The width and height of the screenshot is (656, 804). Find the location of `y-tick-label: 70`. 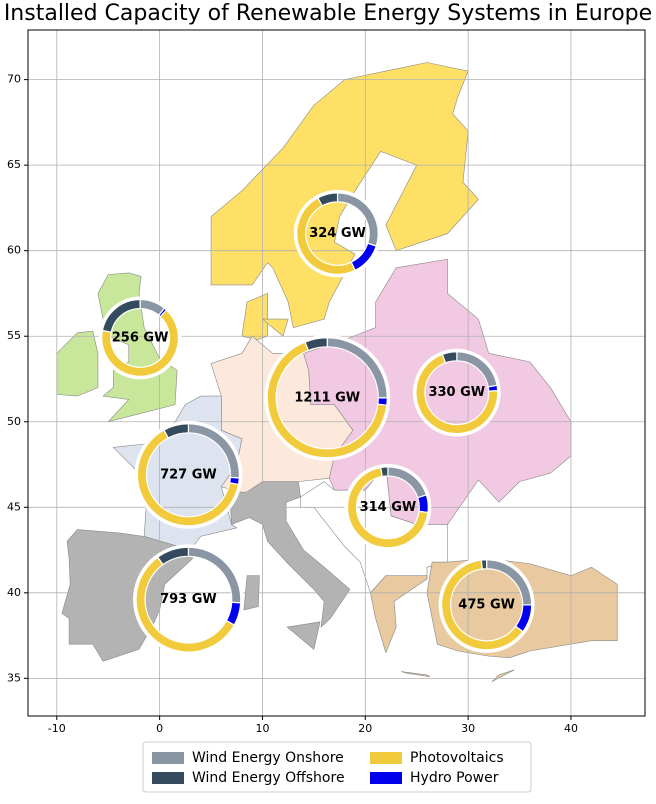

y-tick-label: 70 is located at coordinates (14, 79).